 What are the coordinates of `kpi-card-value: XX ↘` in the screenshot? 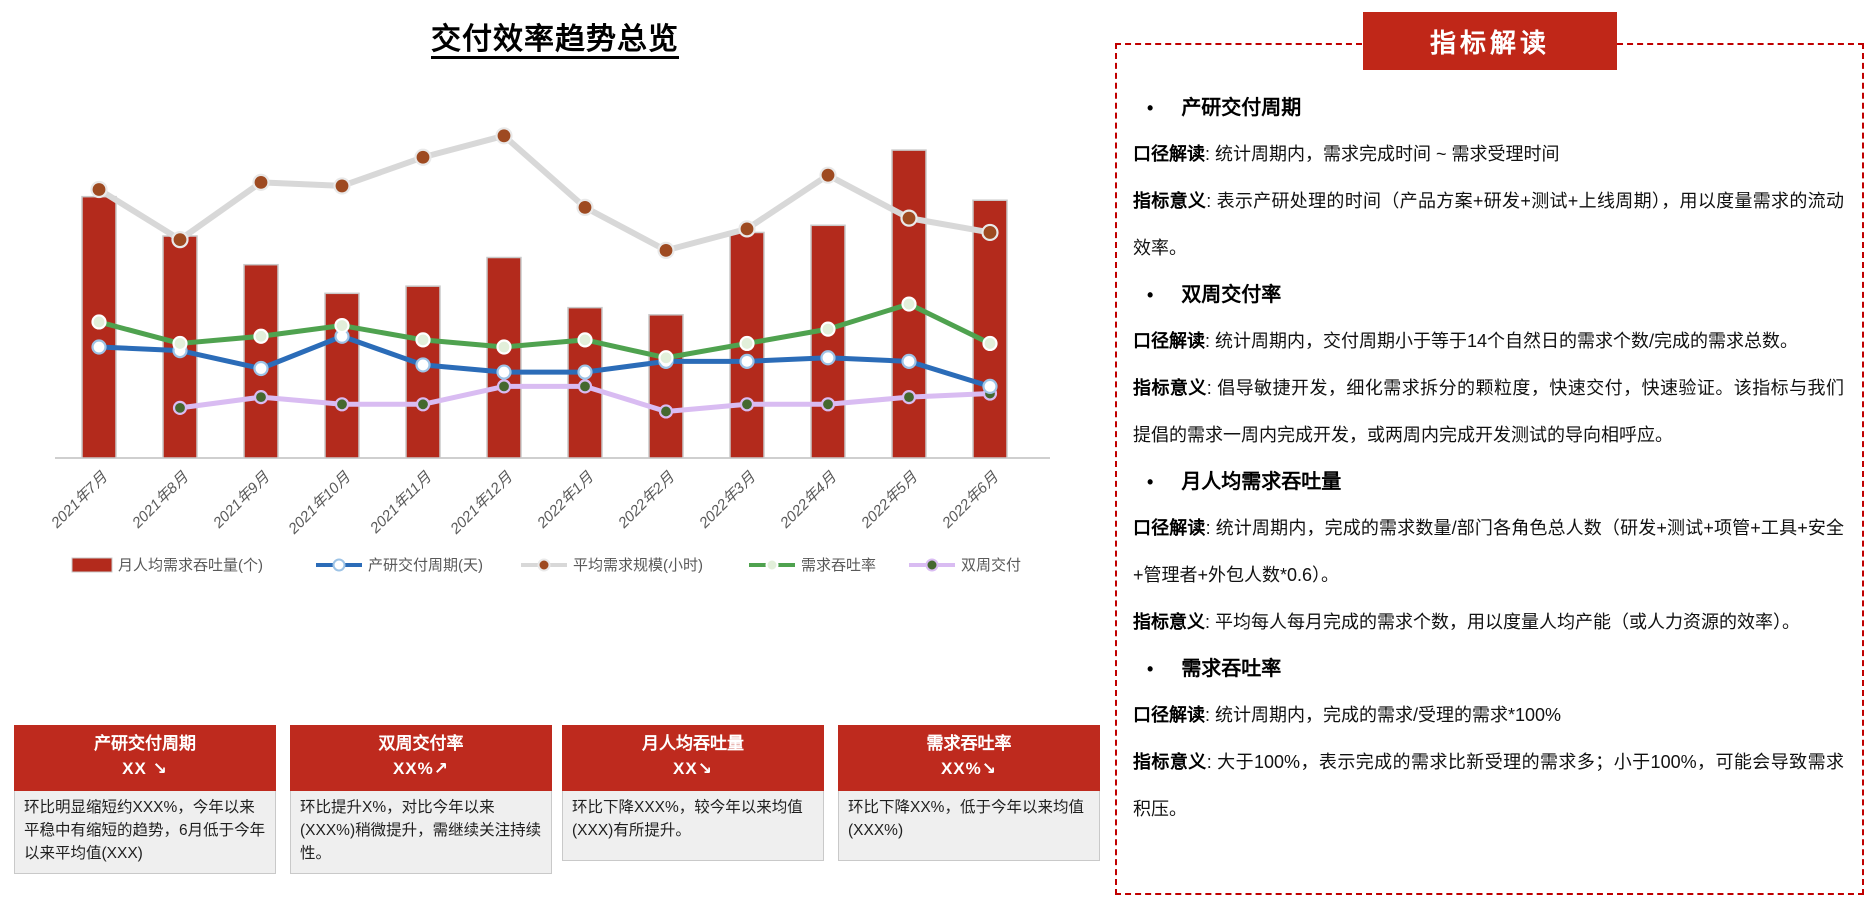 It's located at (145, 768).